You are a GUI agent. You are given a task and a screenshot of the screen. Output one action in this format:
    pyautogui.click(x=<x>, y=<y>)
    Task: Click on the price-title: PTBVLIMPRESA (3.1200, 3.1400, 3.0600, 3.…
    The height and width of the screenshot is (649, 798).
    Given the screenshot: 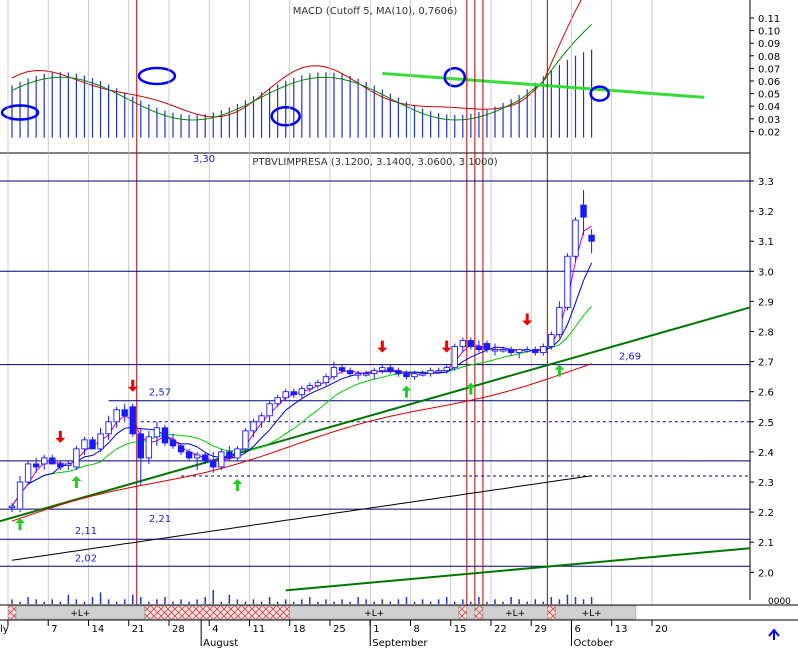 What is the action you would take?
    pyautogui.click(x=374, y=162)
    